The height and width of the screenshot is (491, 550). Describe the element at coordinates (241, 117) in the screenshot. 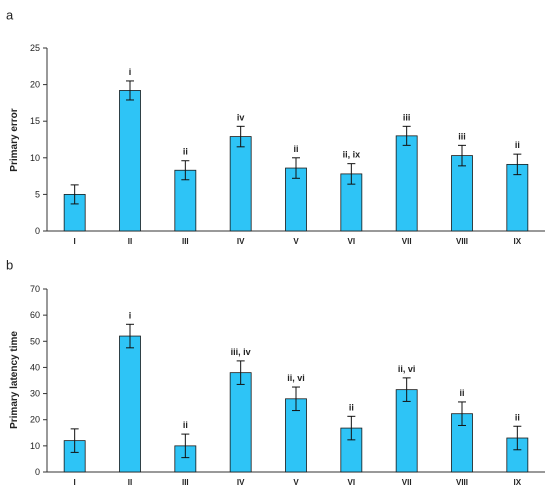

I see `significance-label: iv` at that location.